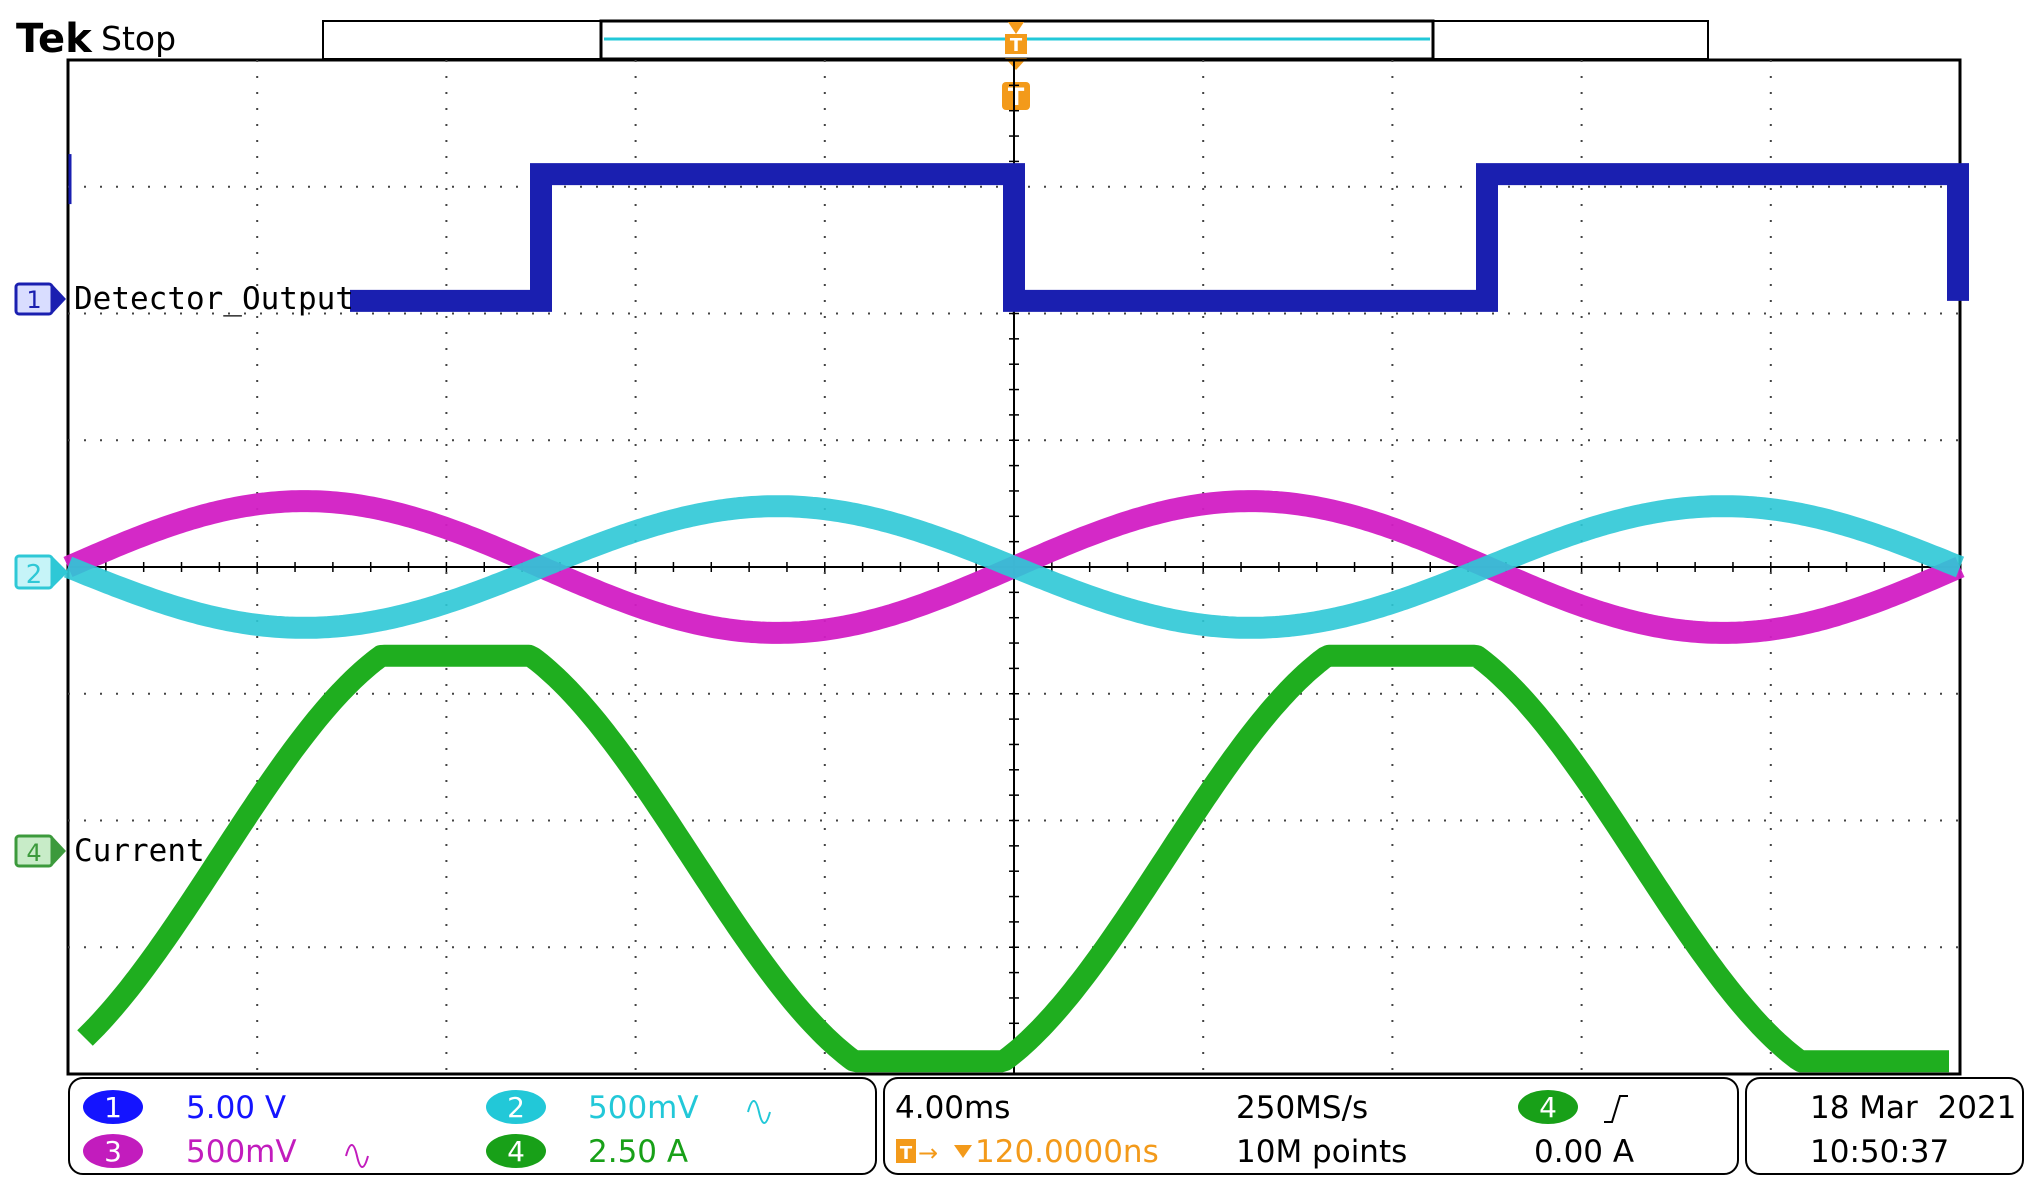  I want to click on ch3-scale-value: 500mV, so click(241, 1152).